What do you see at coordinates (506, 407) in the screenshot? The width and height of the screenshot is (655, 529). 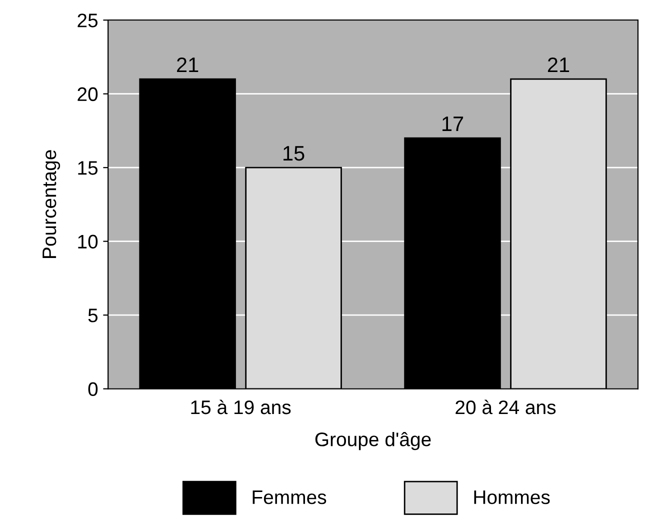 I see `x-tick-label: 20 à 24 ans` at bounding box center [506, 407].